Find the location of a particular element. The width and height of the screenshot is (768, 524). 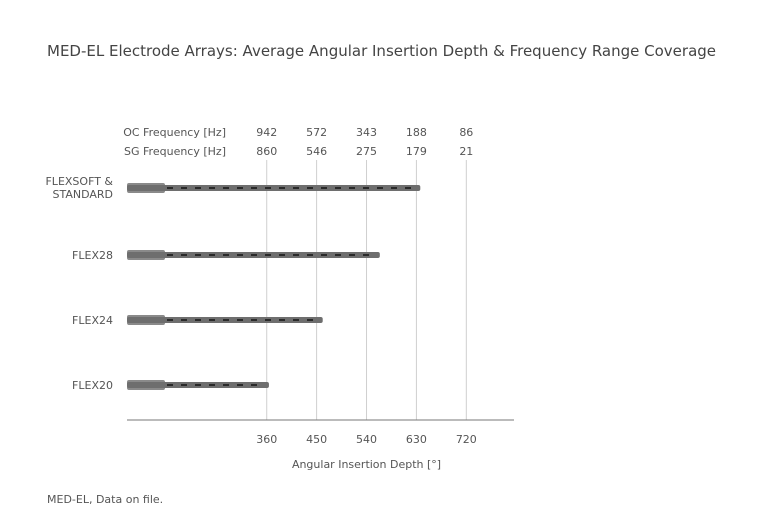

frequency-value: 942 is located at coordinates (266, 132).